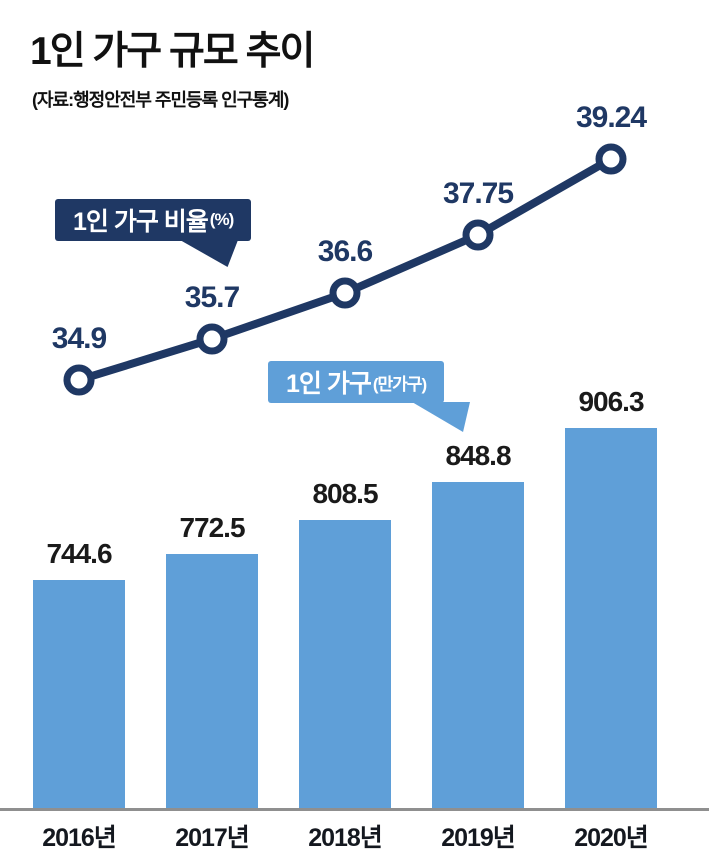 This screenshot has width=709, height=862. I want to click on bar-value-label: 848.8, so click(478, 455).